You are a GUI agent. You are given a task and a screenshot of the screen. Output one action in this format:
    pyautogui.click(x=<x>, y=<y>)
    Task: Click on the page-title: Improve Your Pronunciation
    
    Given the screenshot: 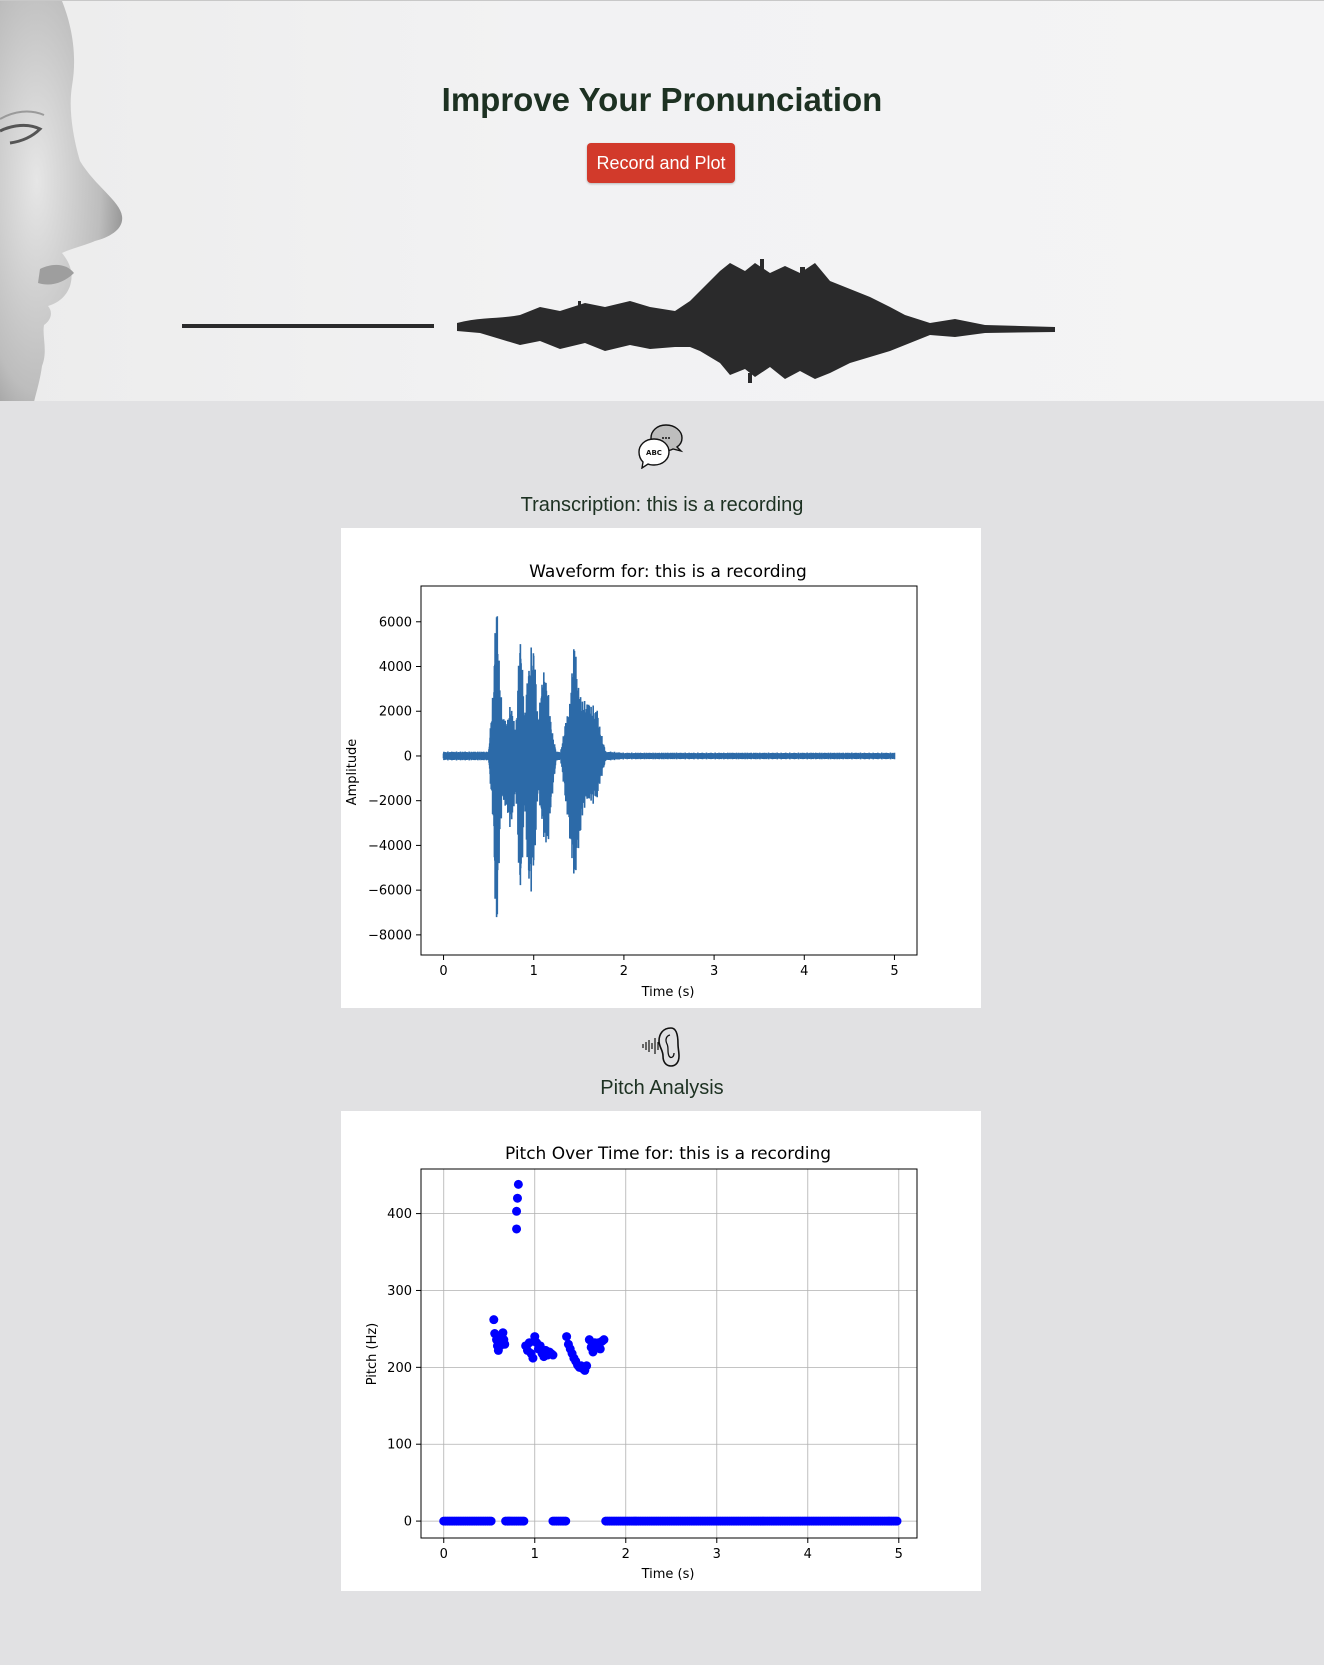 What is the action you would take?
    pyautogui.click(x=662, y=99)
    